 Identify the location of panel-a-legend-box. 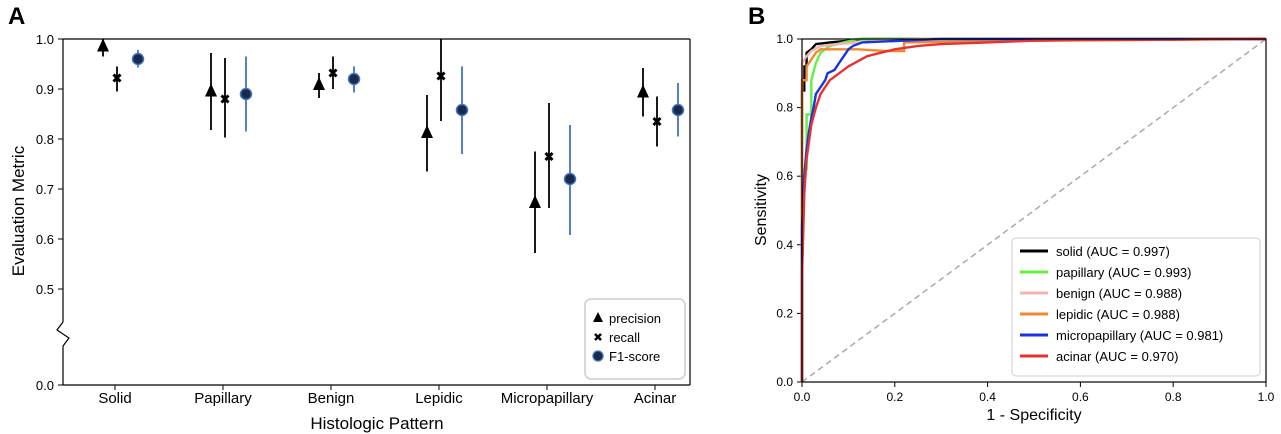
(635, 339).